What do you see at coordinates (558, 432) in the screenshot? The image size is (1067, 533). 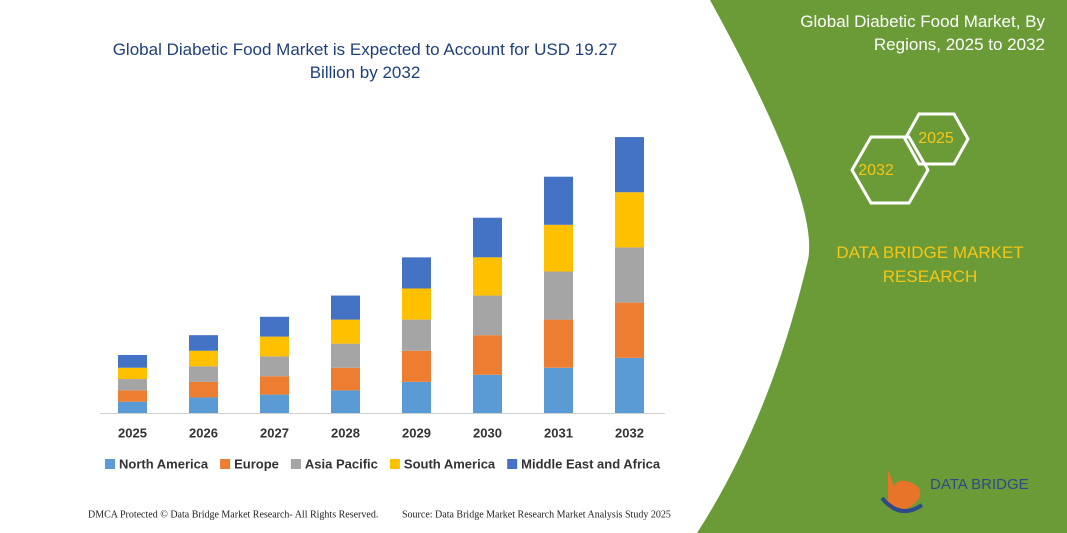 I see `x-tick-label: 2031` at bounding box center [558, 432].